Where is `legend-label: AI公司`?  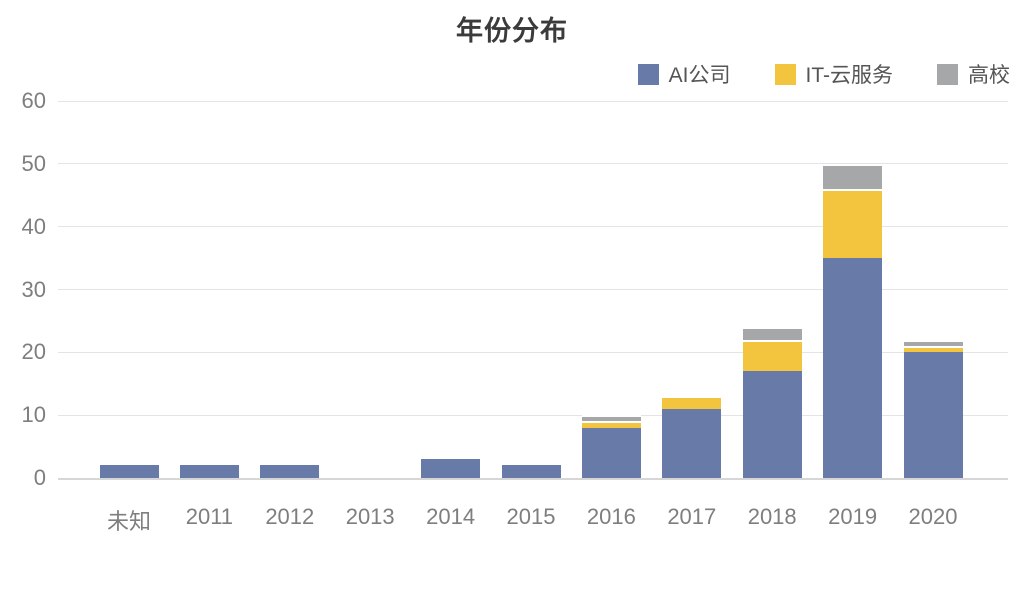
legend-label: AI公司 is located at coordinates (699, 75).